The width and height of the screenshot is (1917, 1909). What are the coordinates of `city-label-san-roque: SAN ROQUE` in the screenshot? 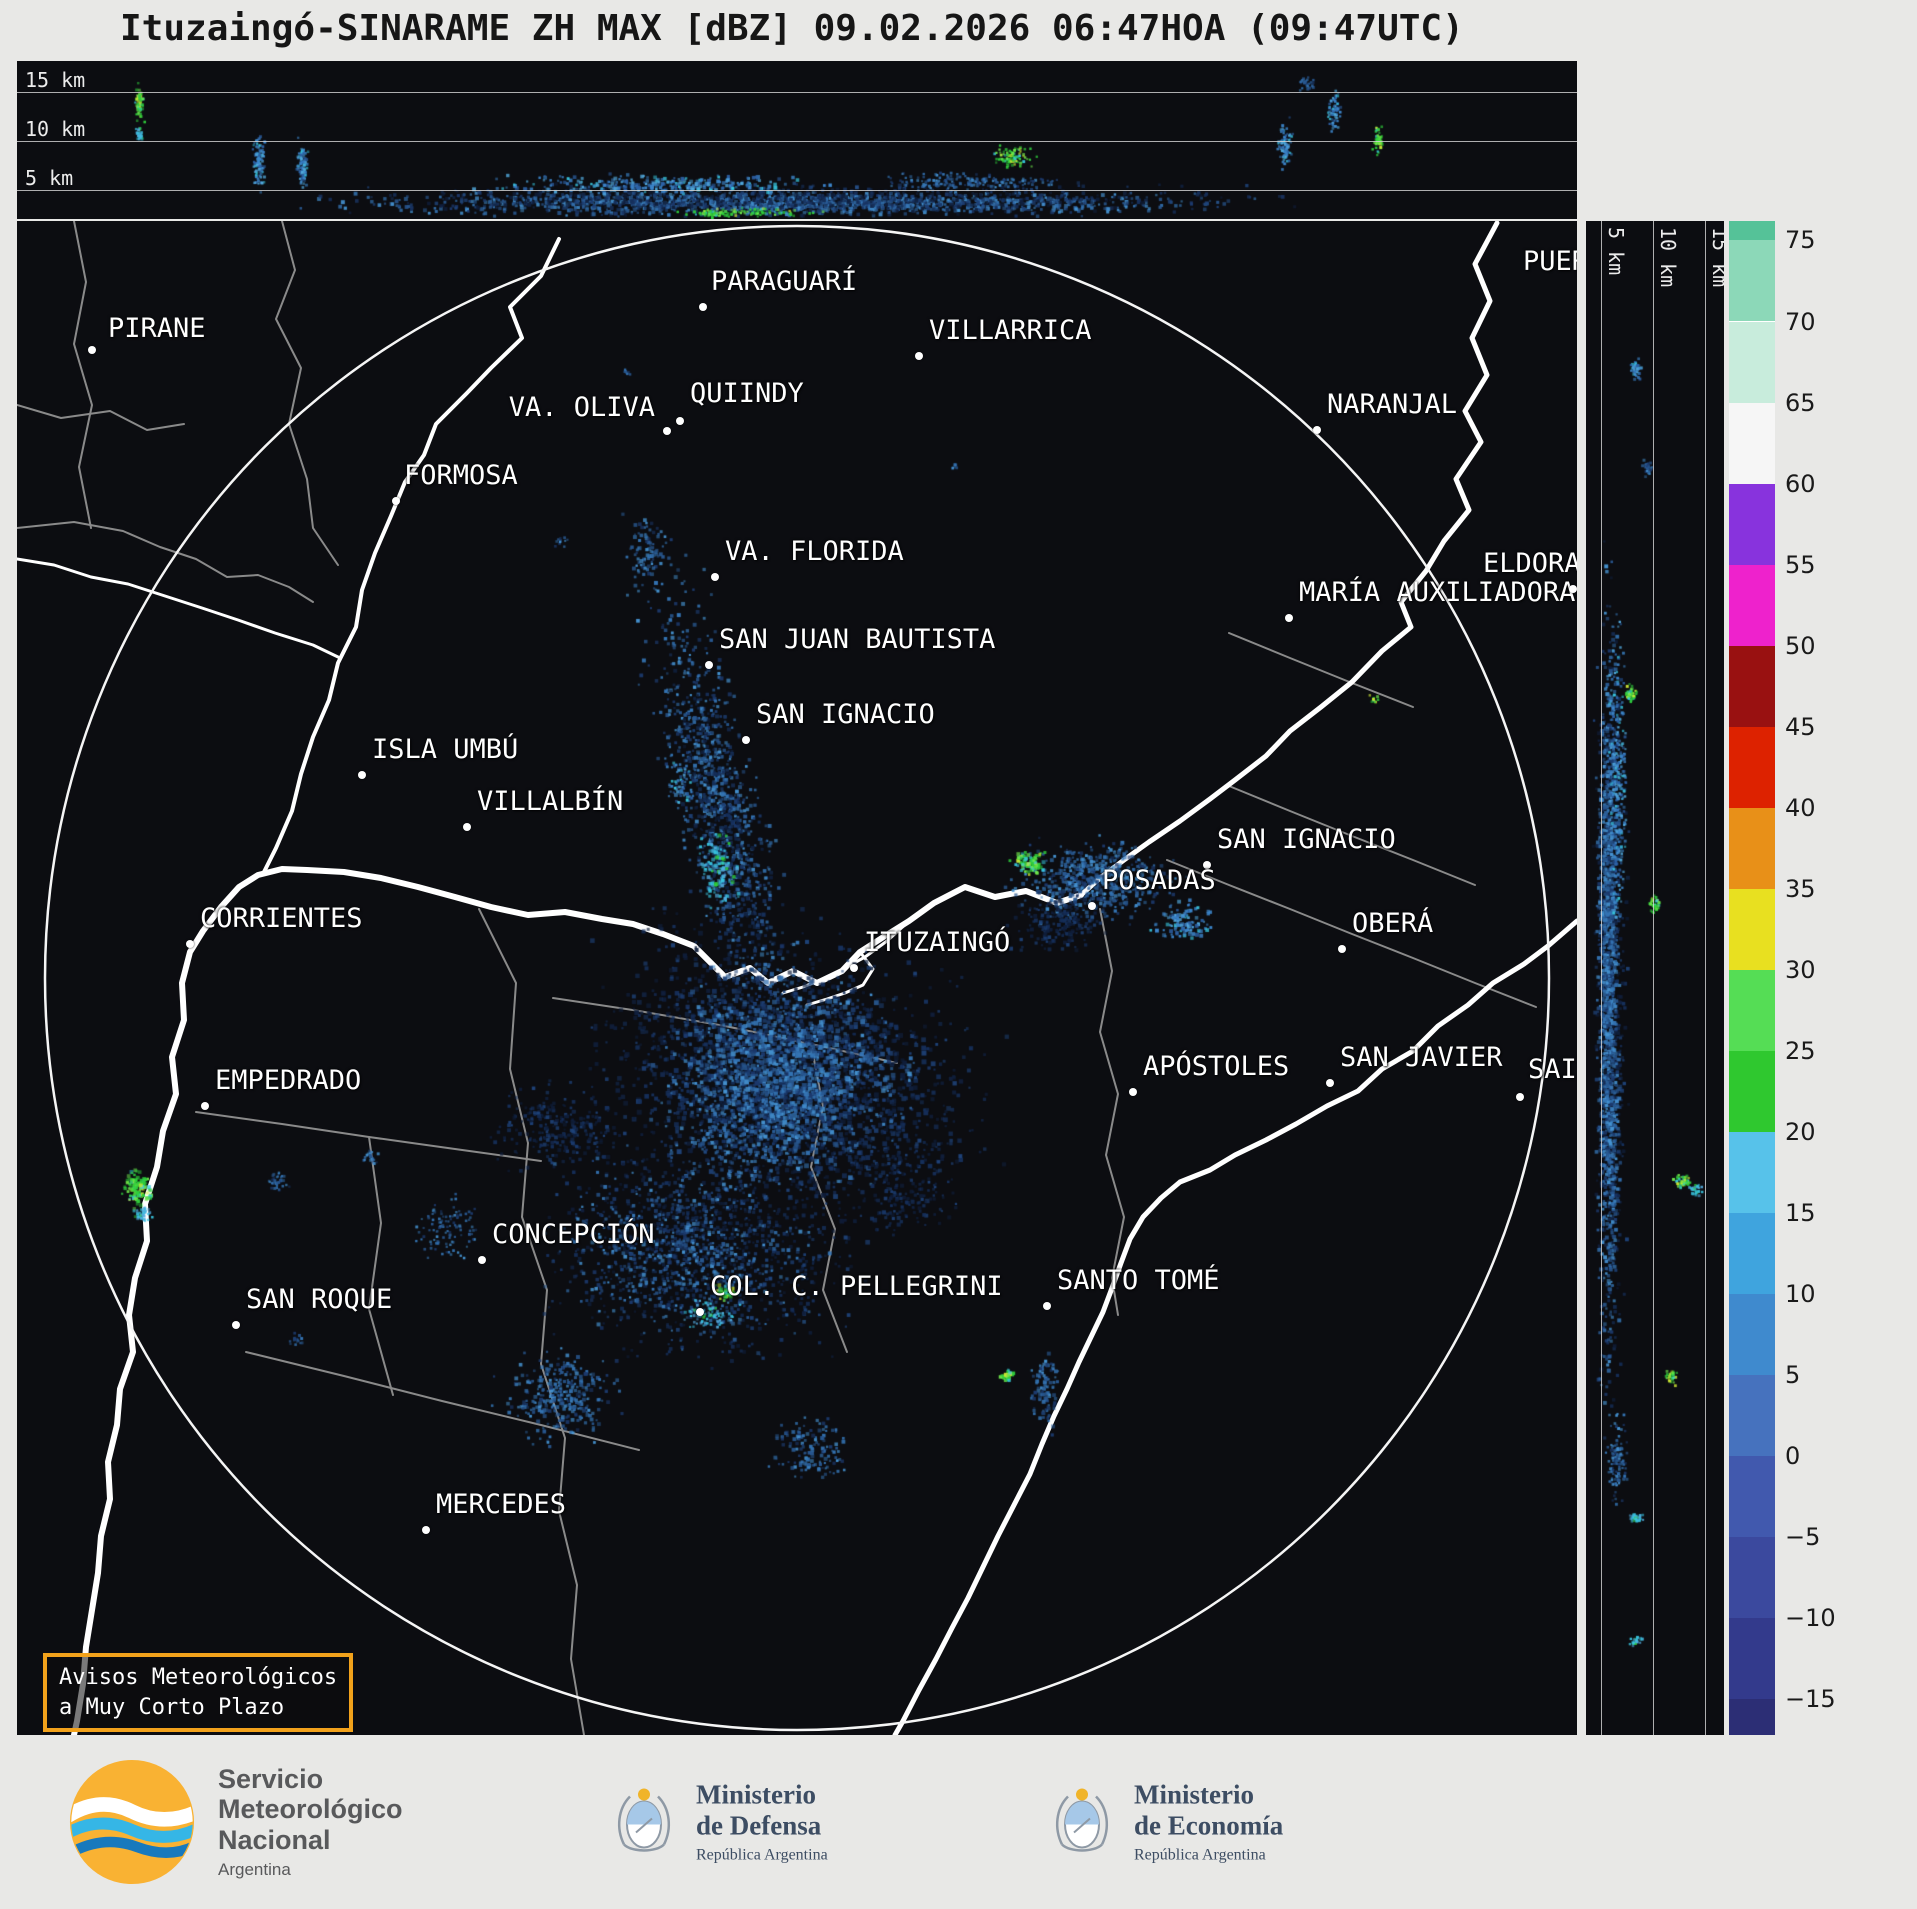 It's located at (319, 1299).